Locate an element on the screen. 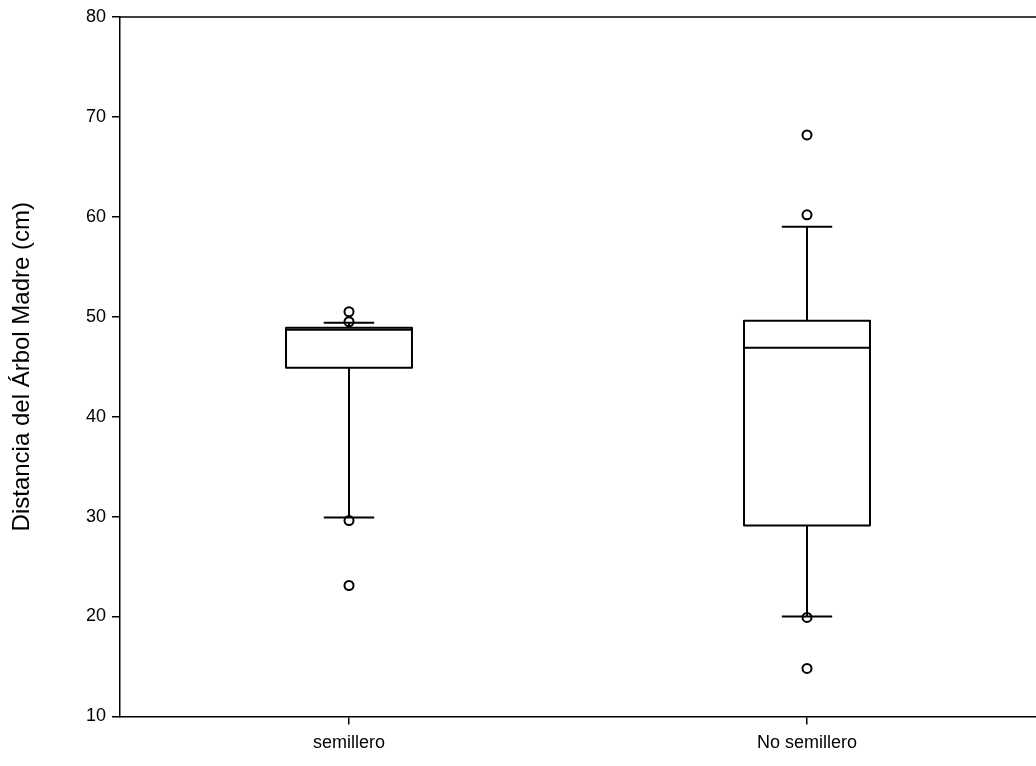 This screenshot has width=1036, height=766. y-tick-label: 70 is located at coordinates (95, 115).